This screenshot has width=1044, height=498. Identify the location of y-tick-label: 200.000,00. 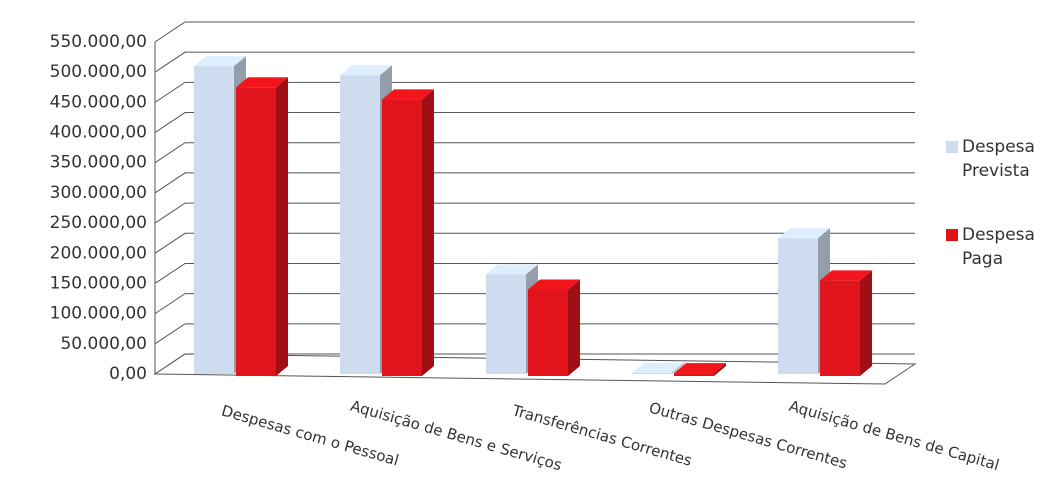
(98, 253).